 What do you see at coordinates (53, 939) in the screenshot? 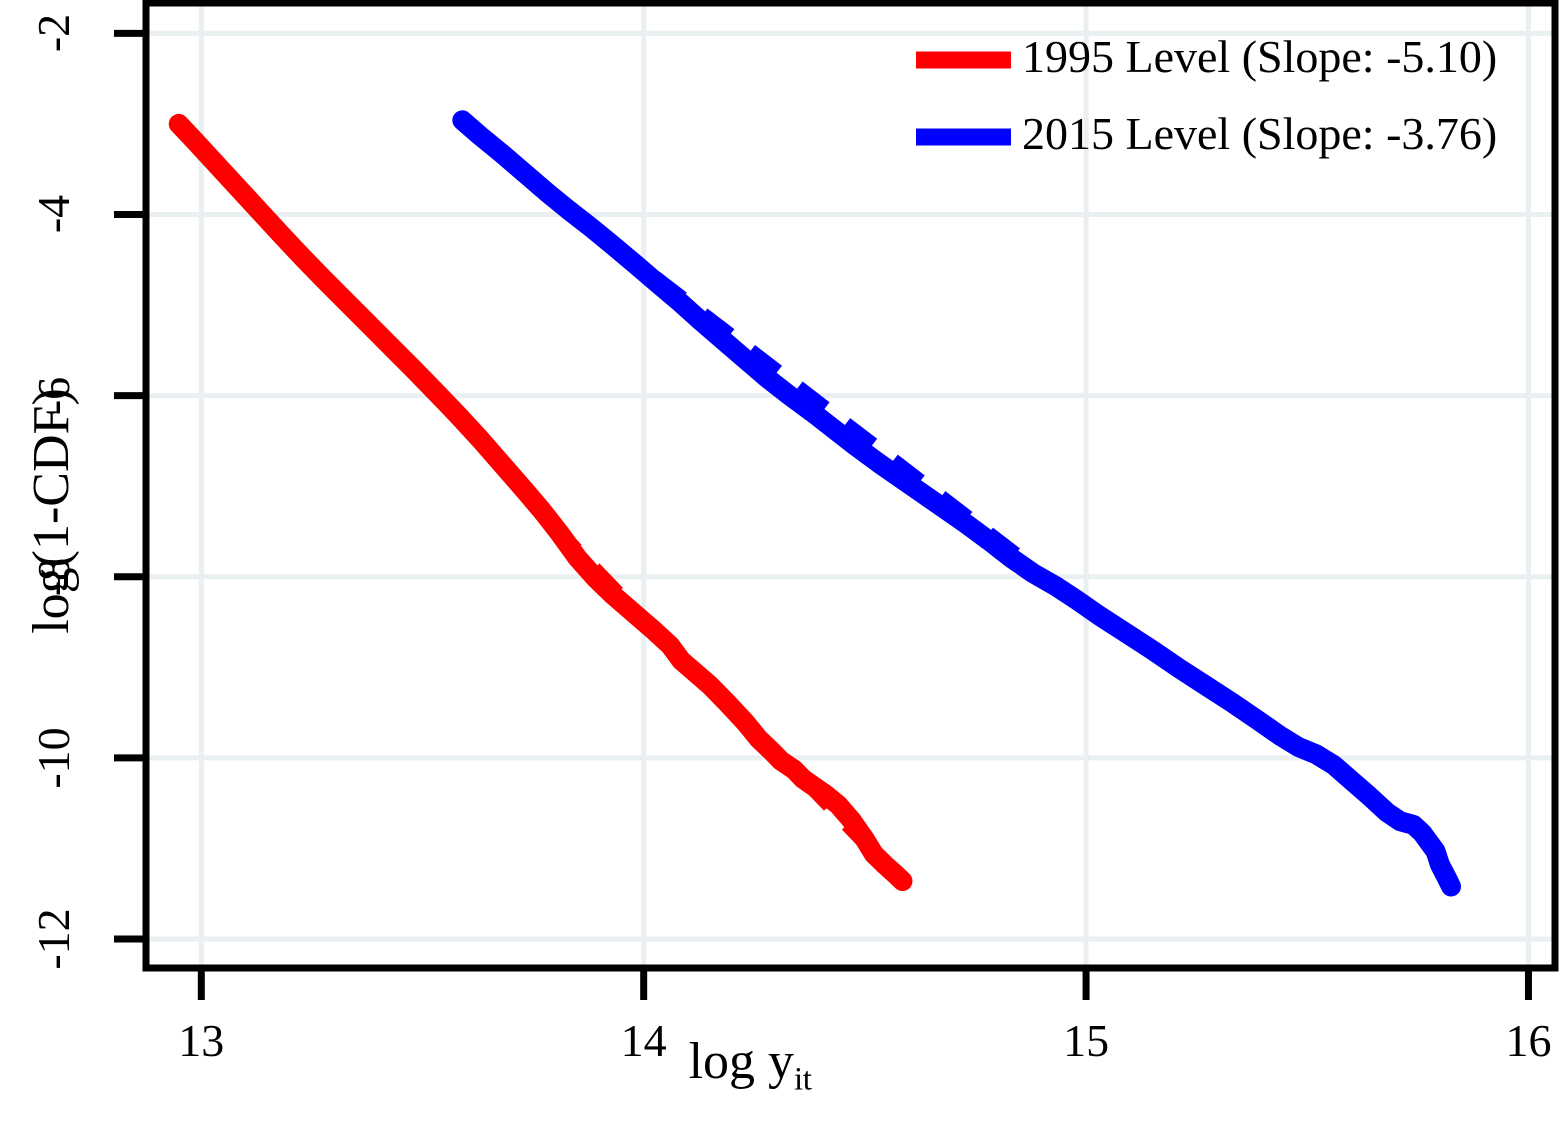
I see `y-tick-label: -12` at bounding box center [53, 939].